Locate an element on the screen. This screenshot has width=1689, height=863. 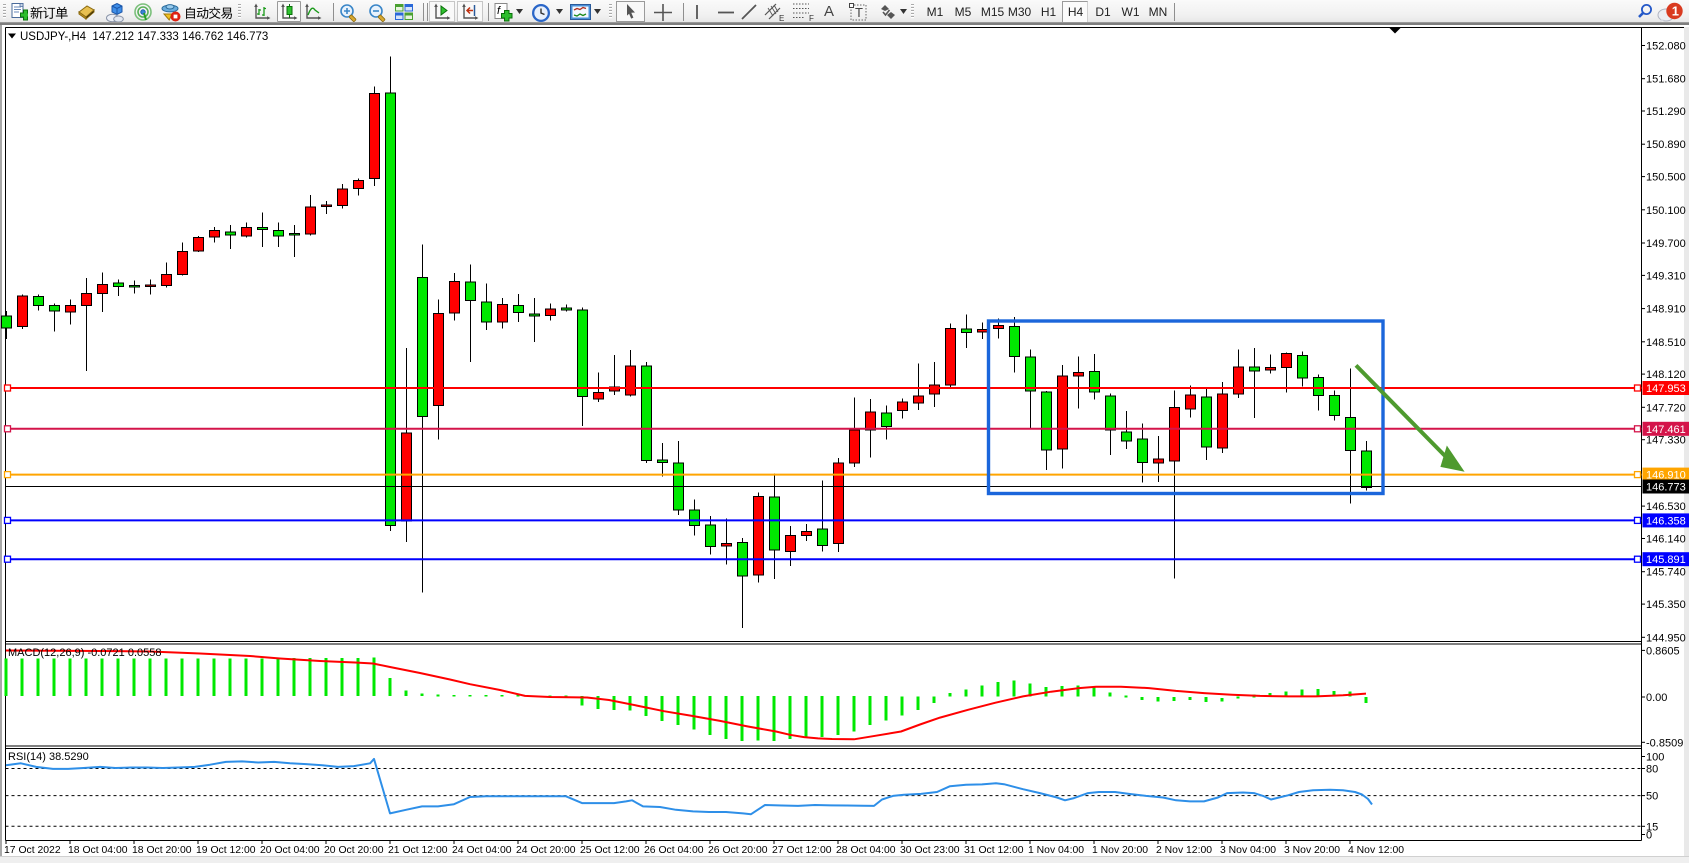
svg-text: MACD(12,26,9) -0.0721 0.0558 is located at coordinates (84, 653).